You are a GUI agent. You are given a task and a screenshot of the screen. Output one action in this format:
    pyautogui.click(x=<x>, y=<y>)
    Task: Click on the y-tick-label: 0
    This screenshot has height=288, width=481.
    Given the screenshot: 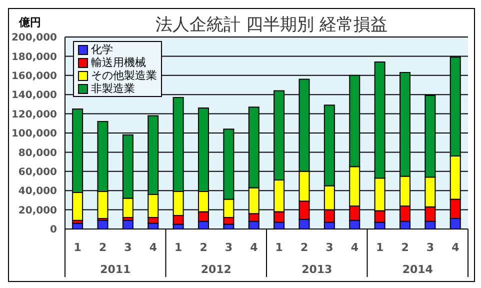 What is the action you would take?
    pyautogui.click(x=54, y=230)
    